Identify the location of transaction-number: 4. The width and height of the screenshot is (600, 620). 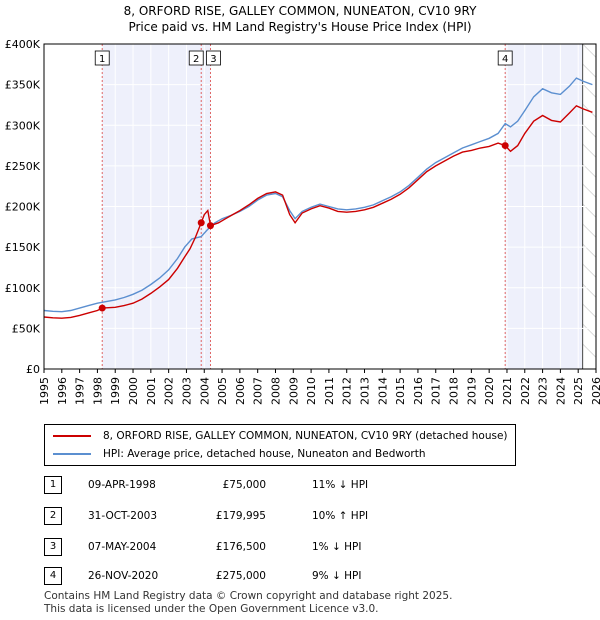
(53, 576).